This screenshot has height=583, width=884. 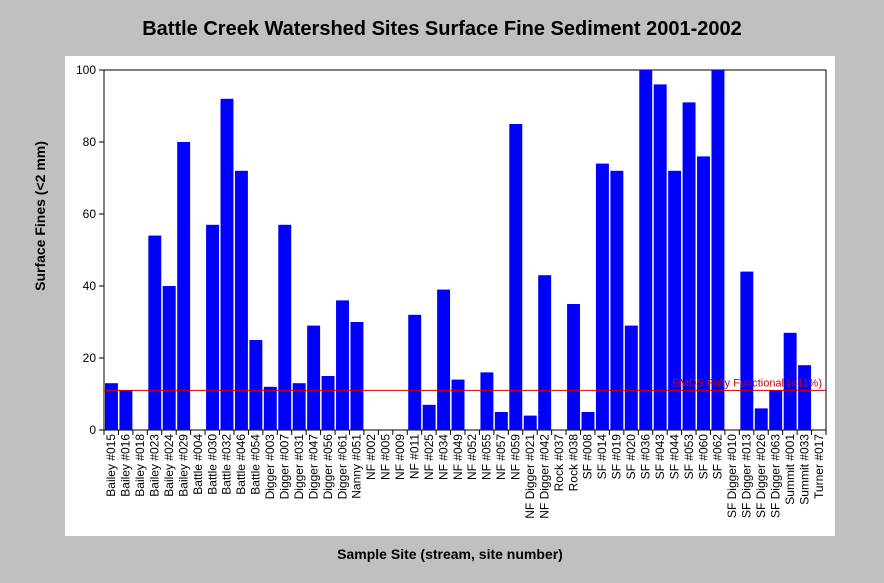 What do you see at coordinates (617, 457) in the screenshot?
I see `x-tick-label: SF #019` at bounding box center [617, 457].